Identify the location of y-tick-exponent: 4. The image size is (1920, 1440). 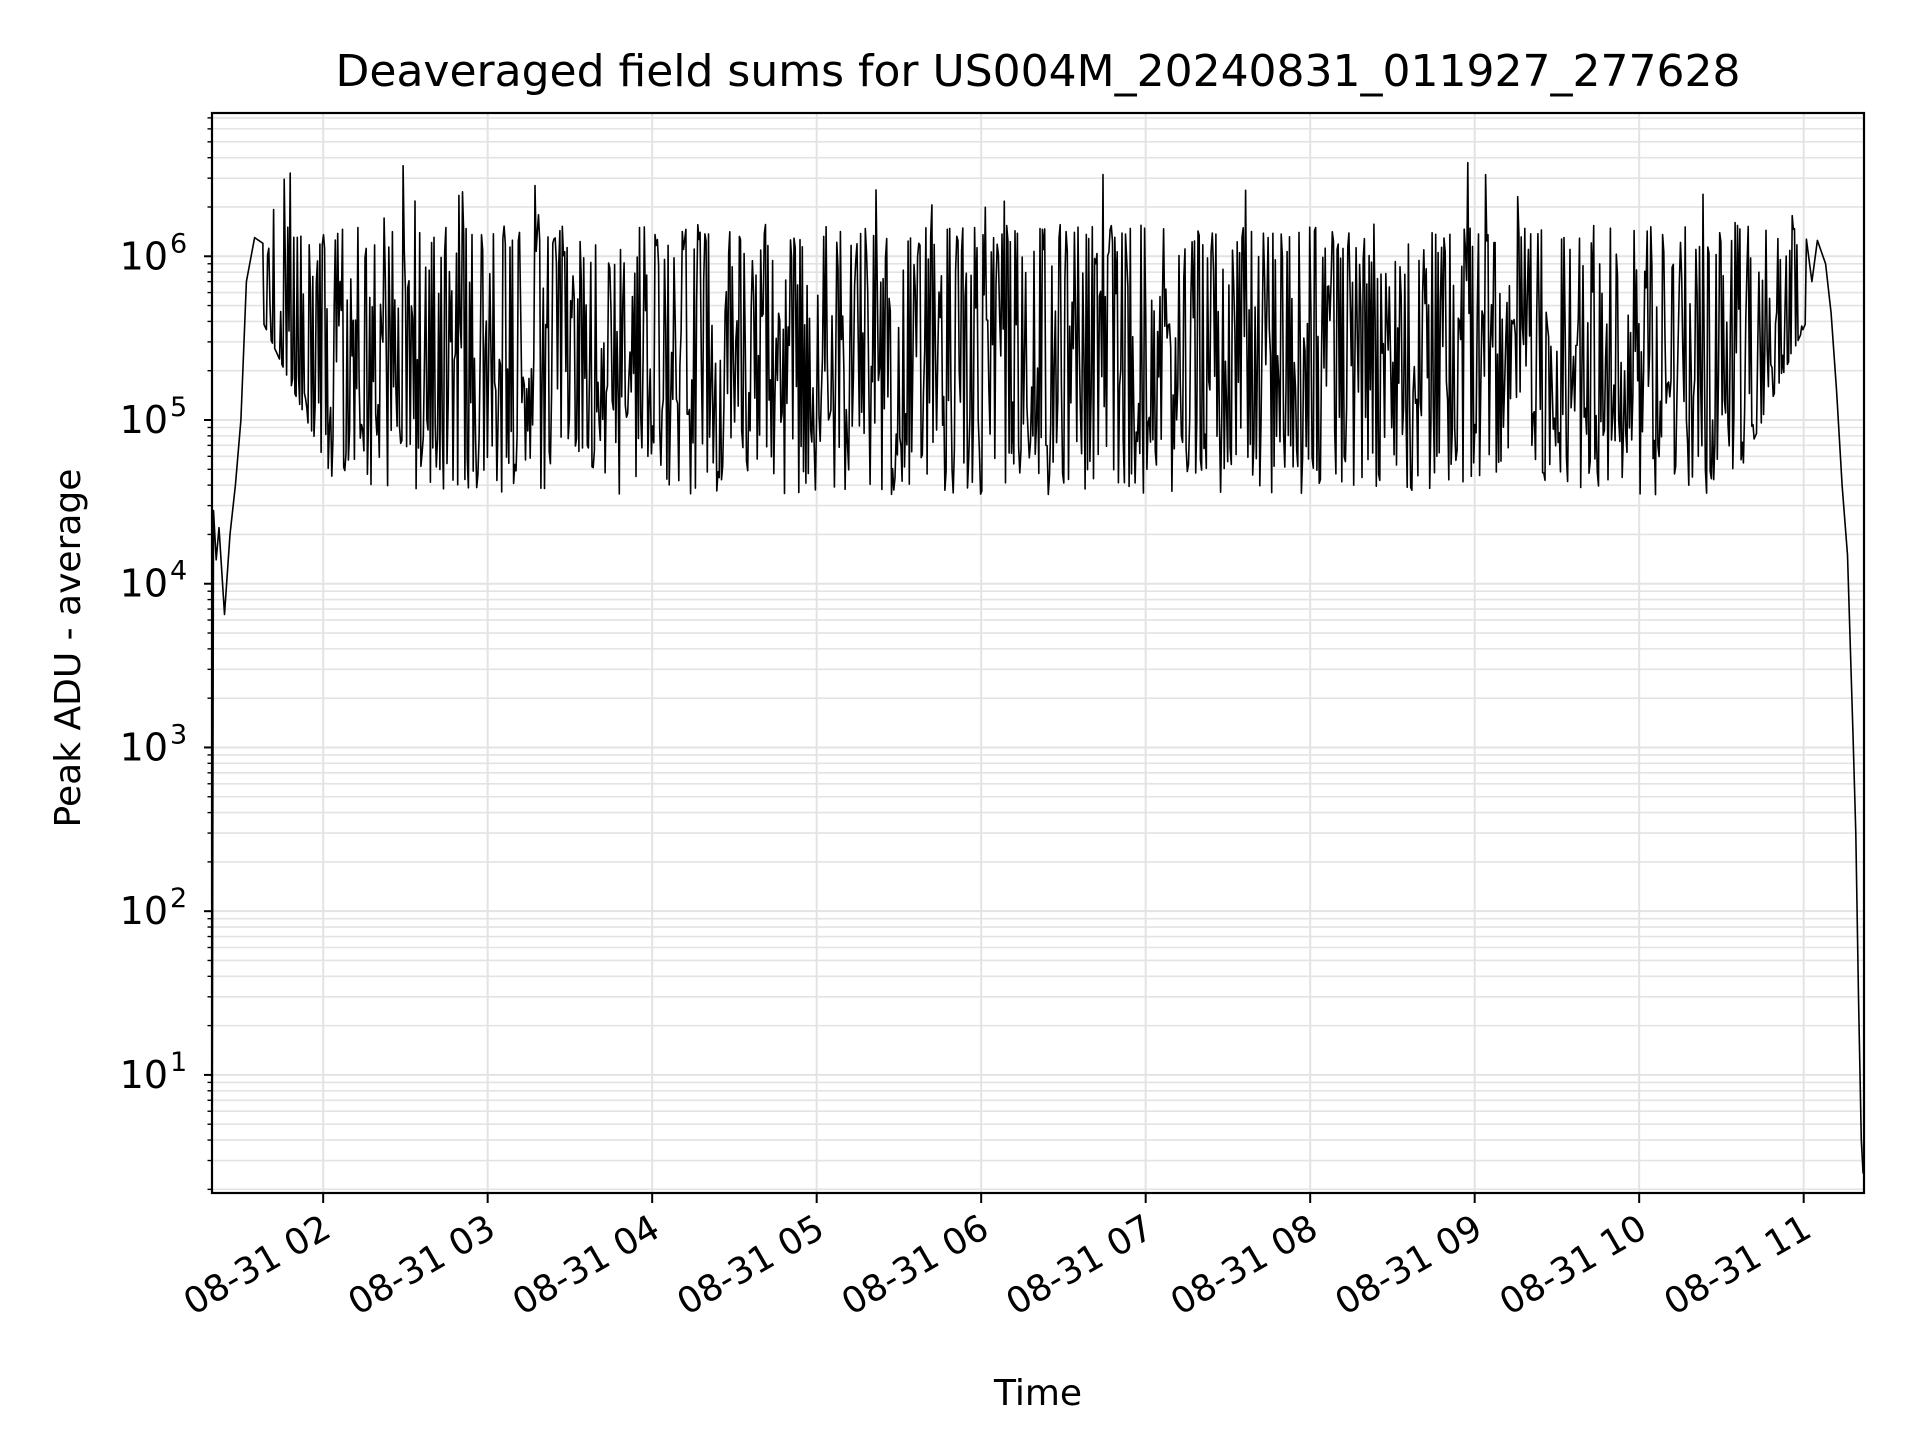
(178, 571).